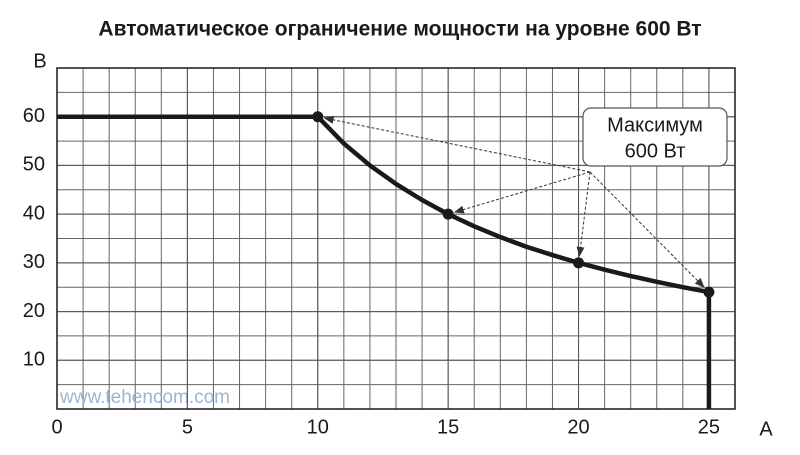  Describe the element at coordinates (34, 116) in the screenshot. I see `y-tick-label: 60` at that location.